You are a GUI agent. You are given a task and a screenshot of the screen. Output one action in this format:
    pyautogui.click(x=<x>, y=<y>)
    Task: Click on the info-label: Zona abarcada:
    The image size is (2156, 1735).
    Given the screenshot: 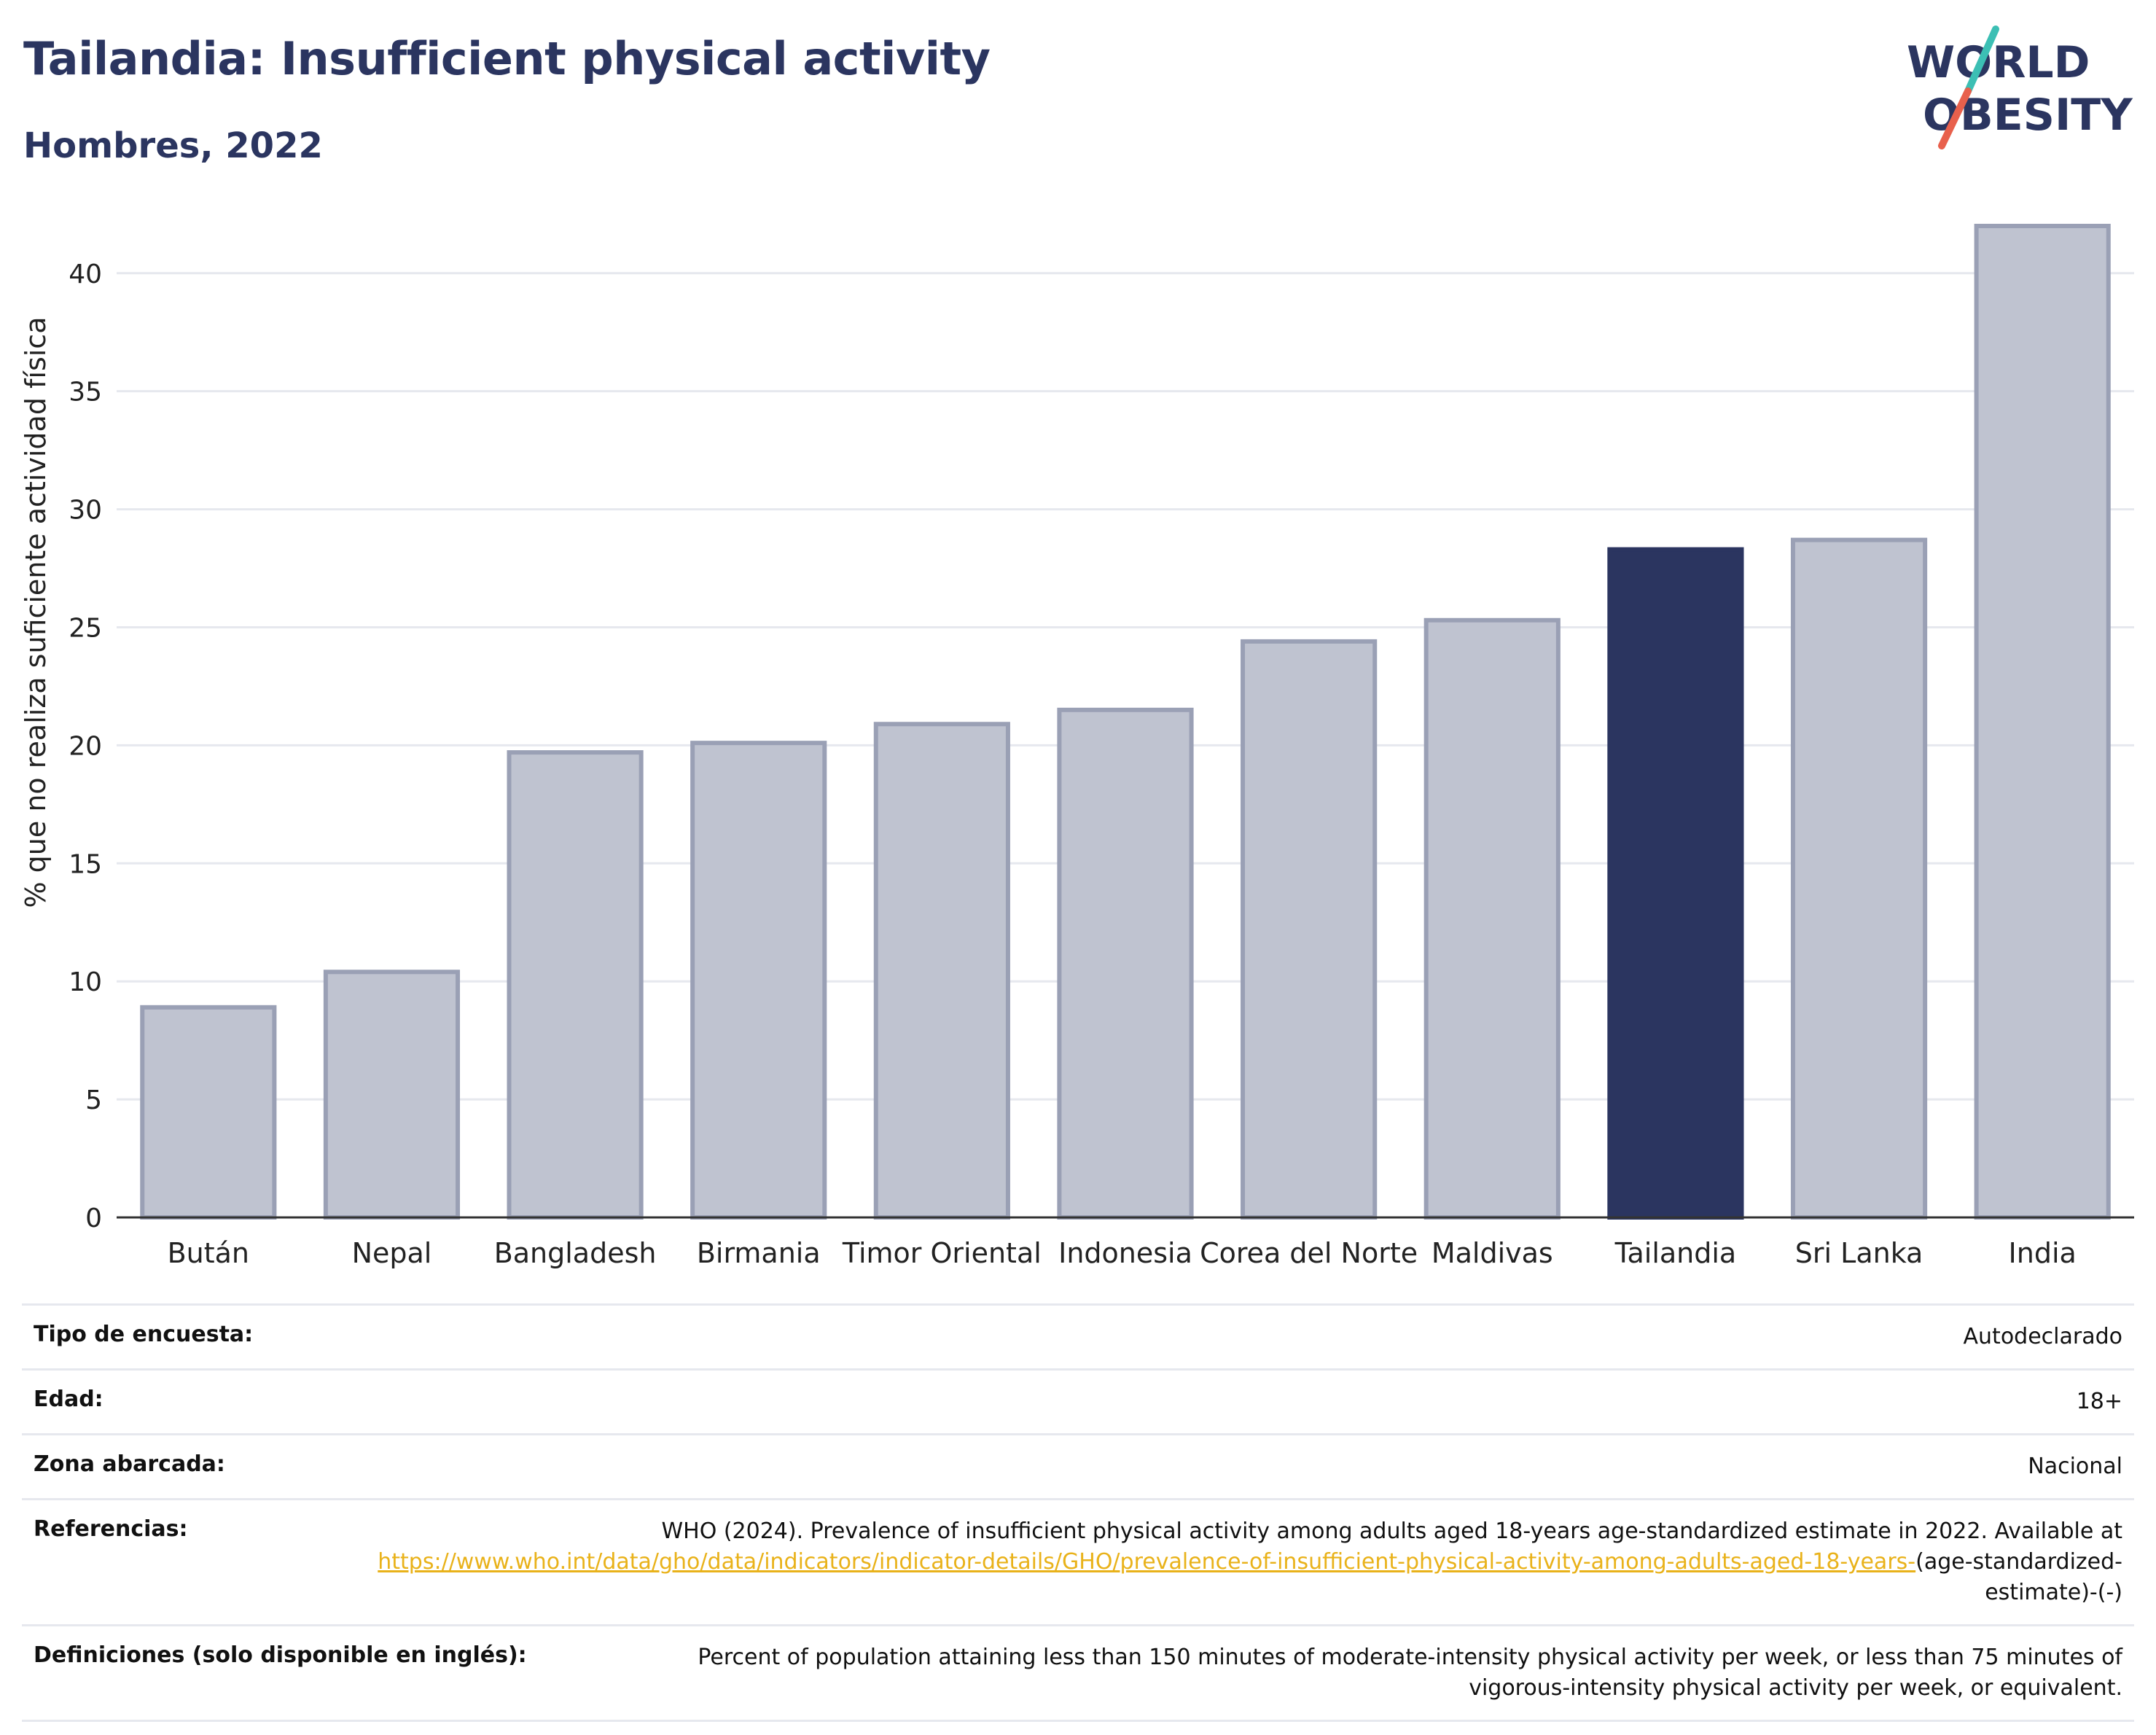 What is the action you would take?
    pyautogui.click(x=129, y=1464)
    